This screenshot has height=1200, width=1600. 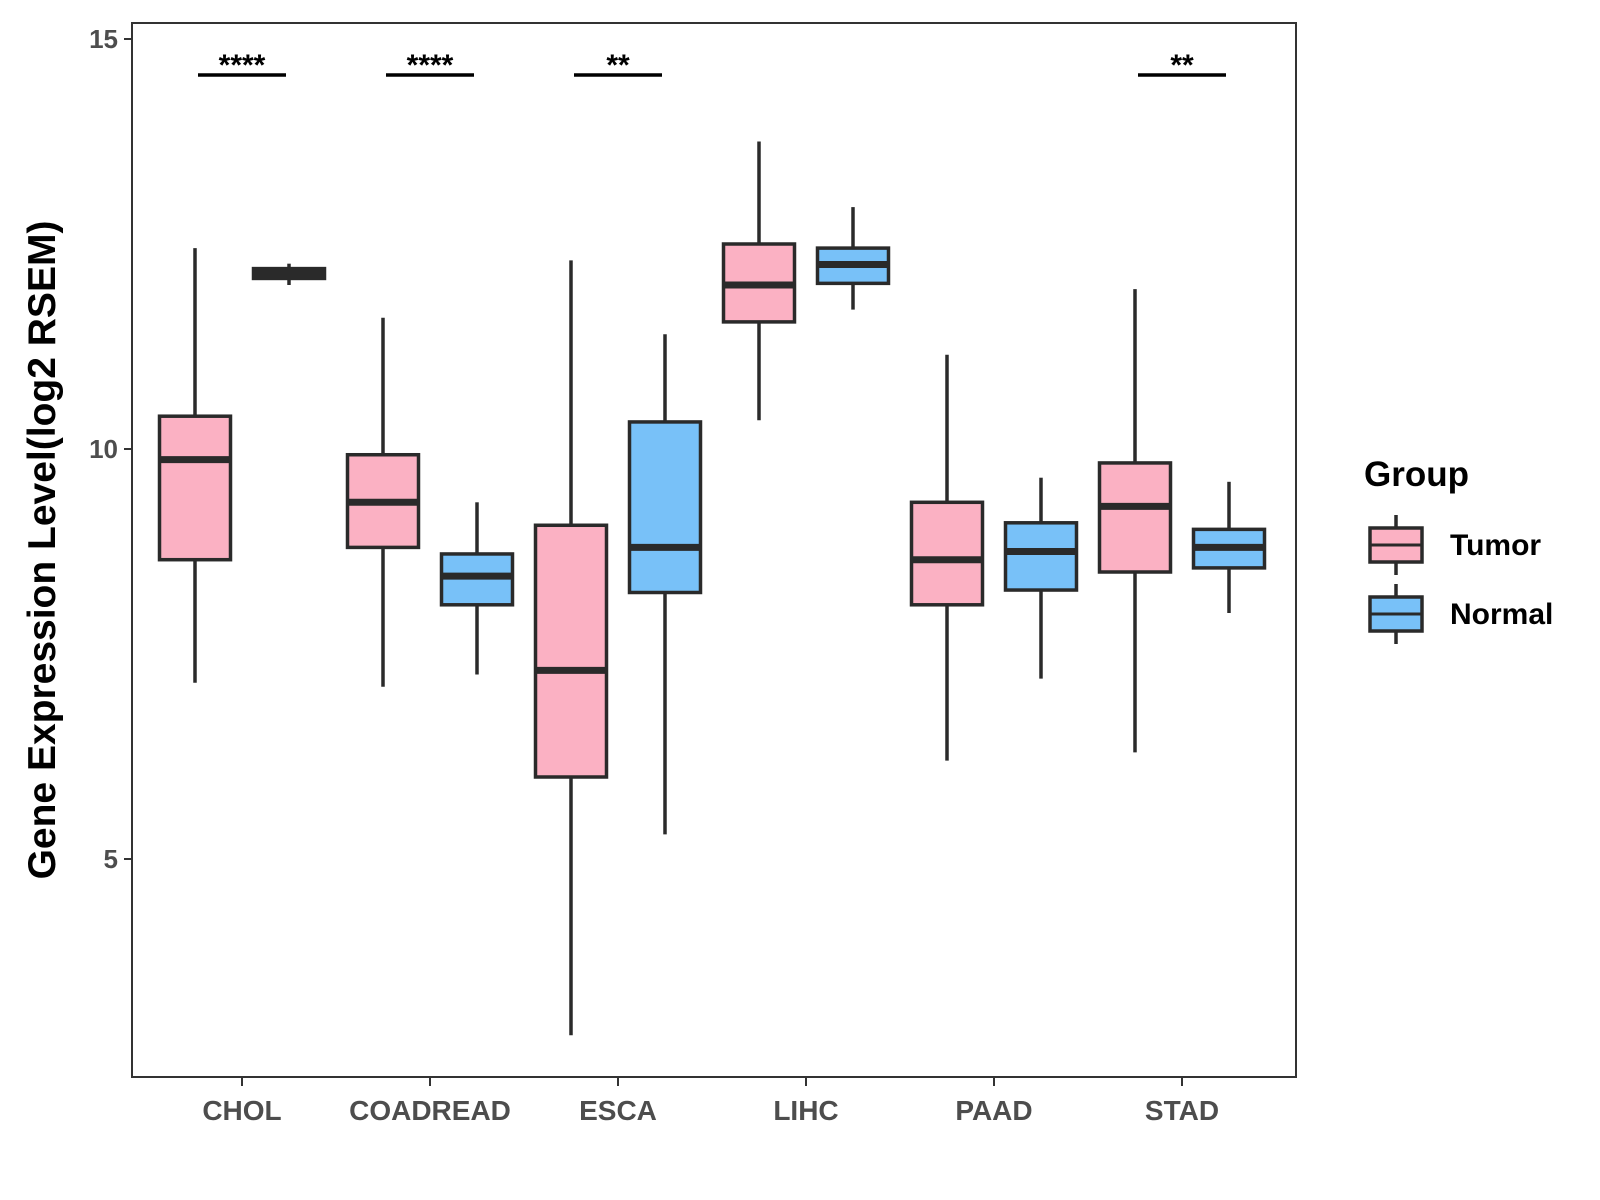 What do you see at coordinates (618, 65) in the screenshot?
I see `significance-label-esca: **` at bounding box center [618, 65].